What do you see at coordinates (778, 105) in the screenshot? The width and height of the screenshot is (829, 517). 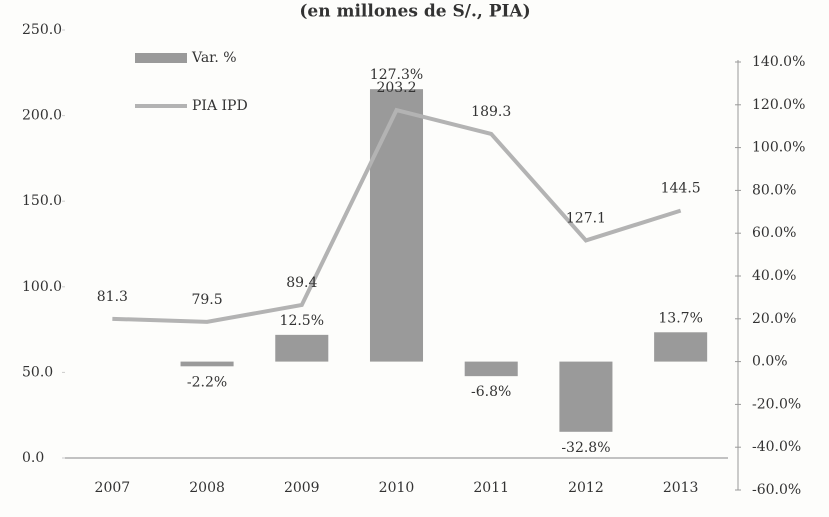 I see `y2-tick-label: 120.0%` at bounding box center [778, 105].